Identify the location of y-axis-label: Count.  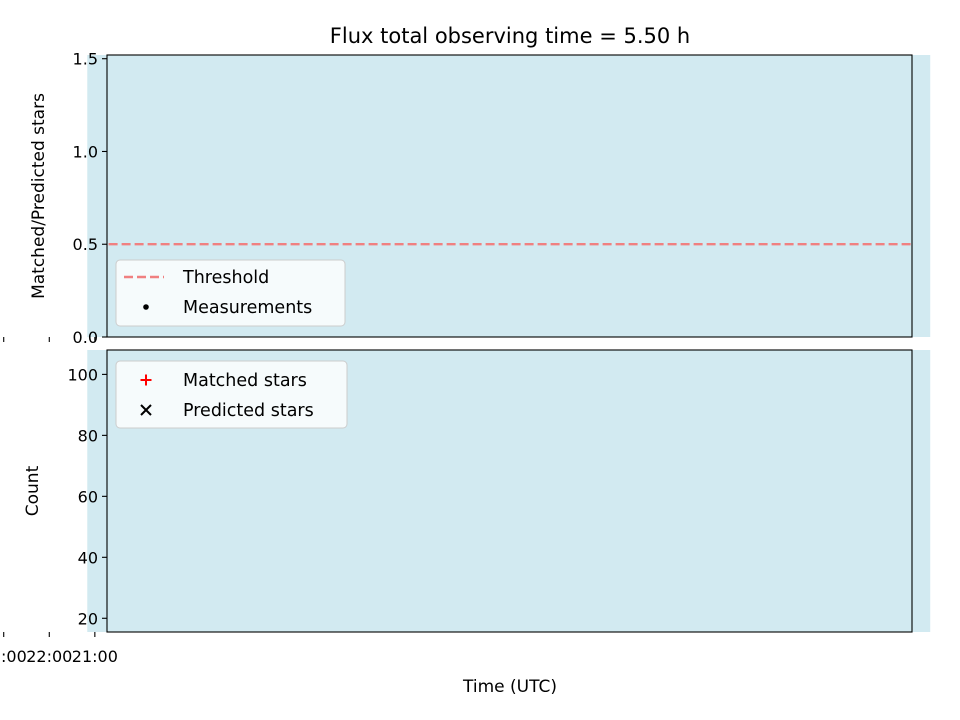
(33, 490).